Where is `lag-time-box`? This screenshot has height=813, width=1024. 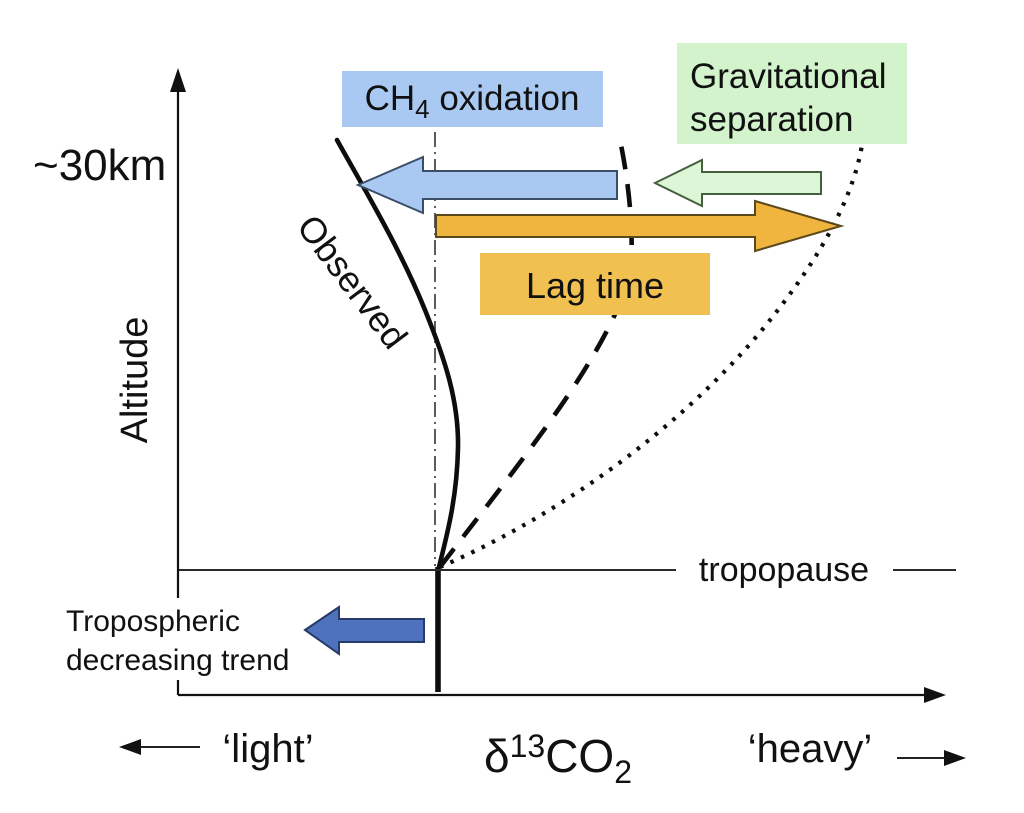 lag-time-box is located at coordinates (595, 284).